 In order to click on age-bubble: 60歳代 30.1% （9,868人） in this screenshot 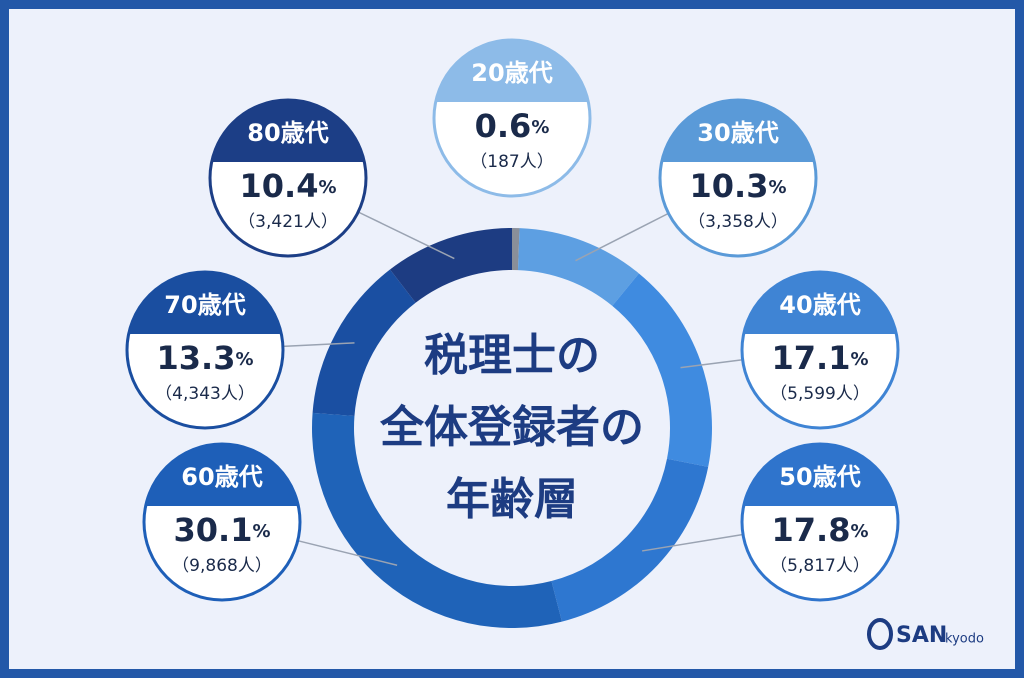, I will do `click(222, 522)`.